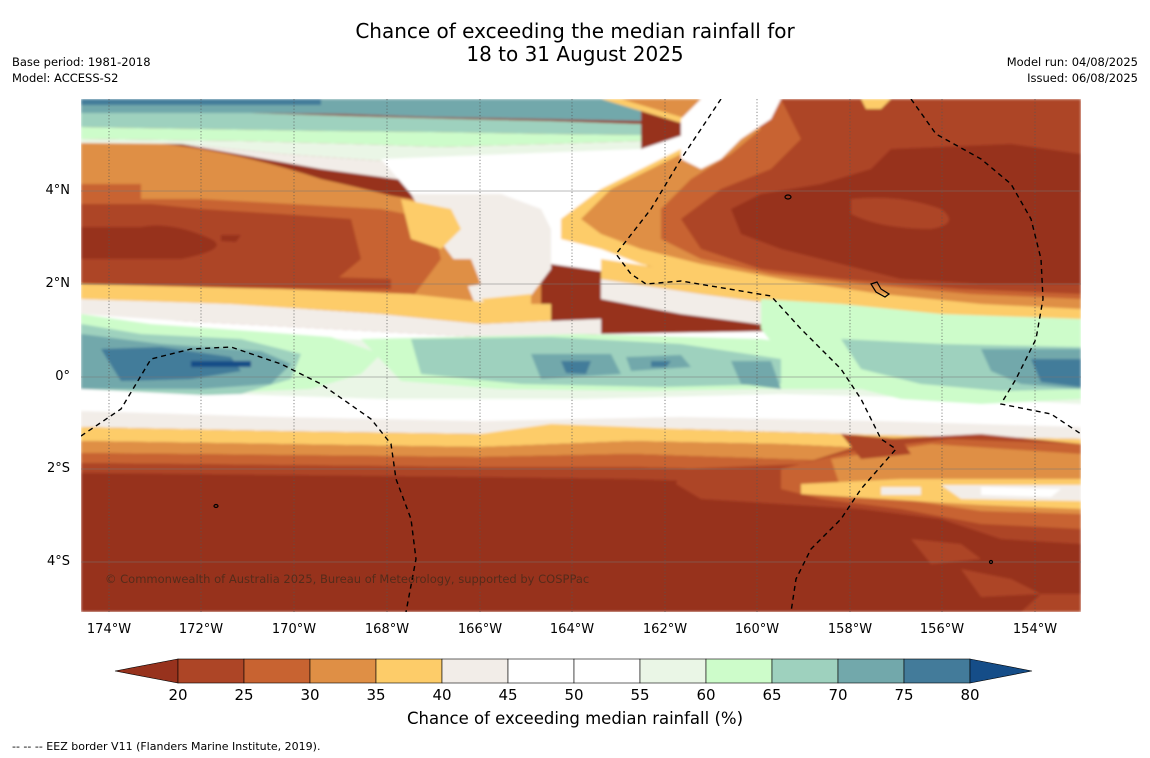  I want to click on lon-label-168w: 168°W, so click(387, 629).